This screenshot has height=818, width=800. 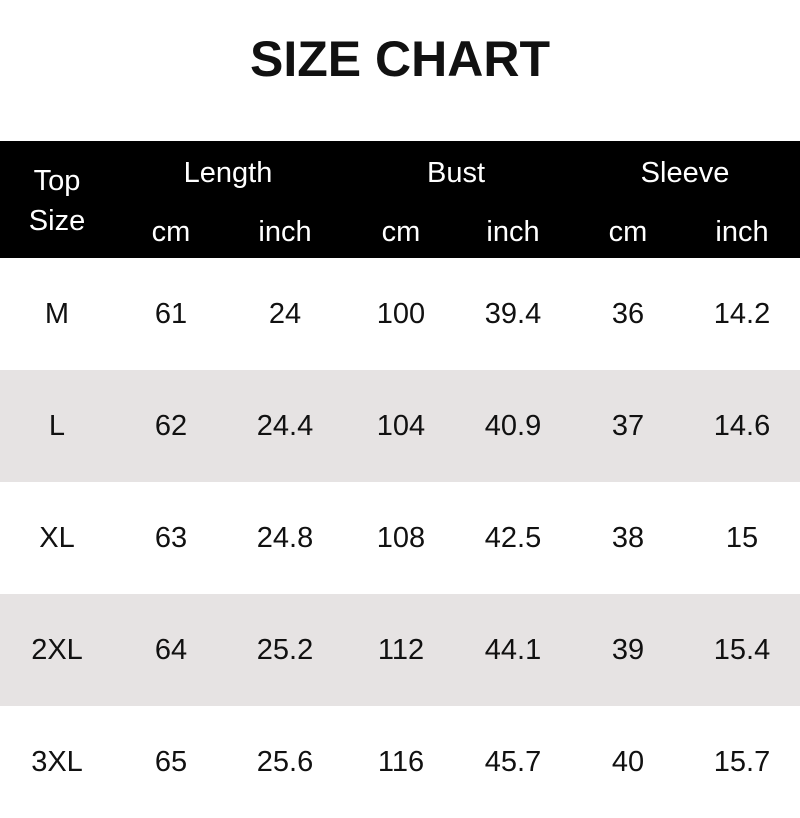 I want to click on measurement-cell: 38, so click(x=628, y=538).